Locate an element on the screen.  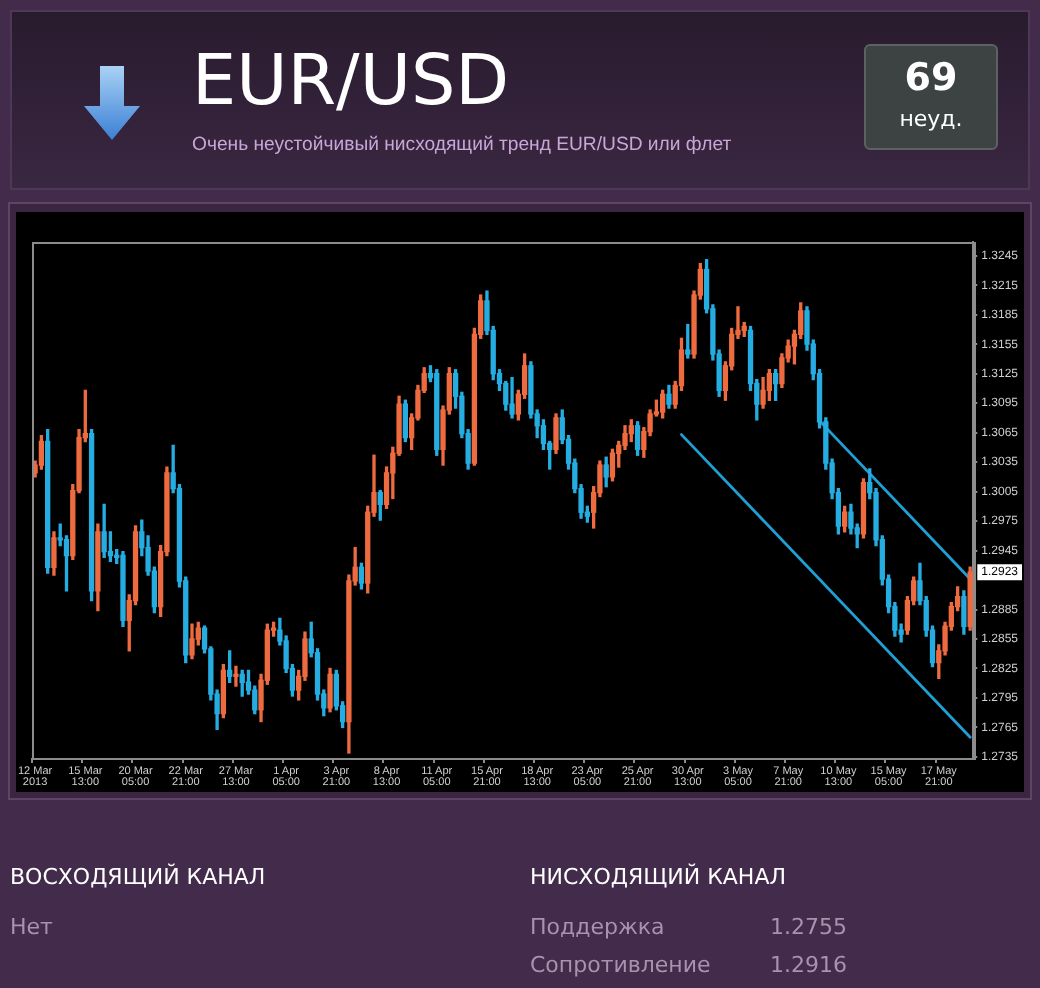
candlestick is located at coordinates (236, 676).